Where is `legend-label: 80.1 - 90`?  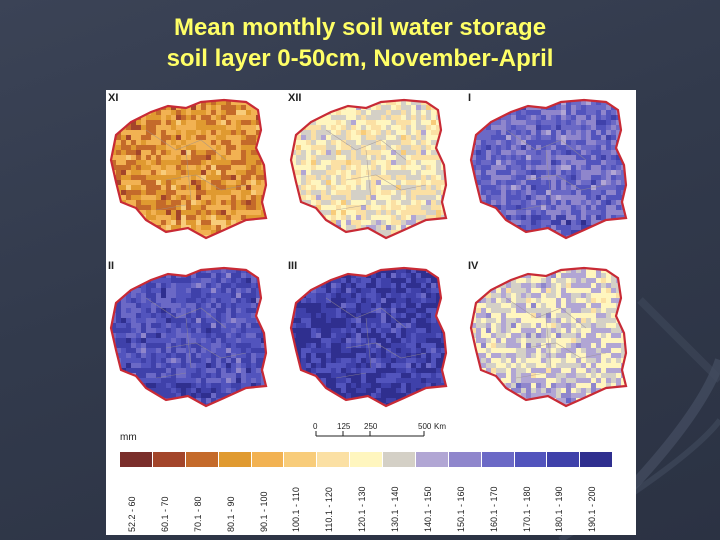 legend-label: 80.1 - 90 is located at coordinates (230, 514).